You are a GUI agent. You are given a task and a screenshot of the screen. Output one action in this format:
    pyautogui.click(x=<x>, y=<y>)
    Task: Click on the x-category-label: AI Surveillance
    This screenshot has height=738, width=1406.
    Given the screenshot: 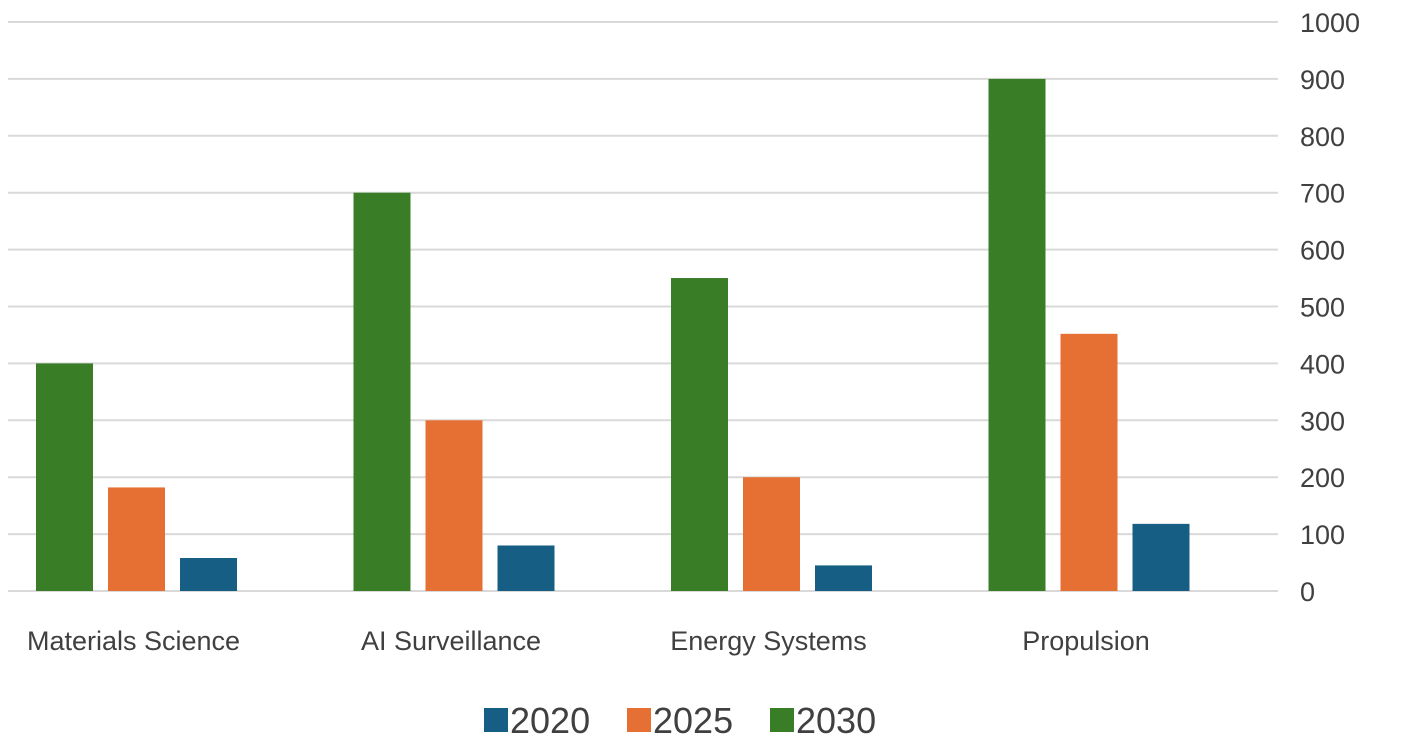 What is the action you would take?
    pyautogui.click(x=451, y=641)
    